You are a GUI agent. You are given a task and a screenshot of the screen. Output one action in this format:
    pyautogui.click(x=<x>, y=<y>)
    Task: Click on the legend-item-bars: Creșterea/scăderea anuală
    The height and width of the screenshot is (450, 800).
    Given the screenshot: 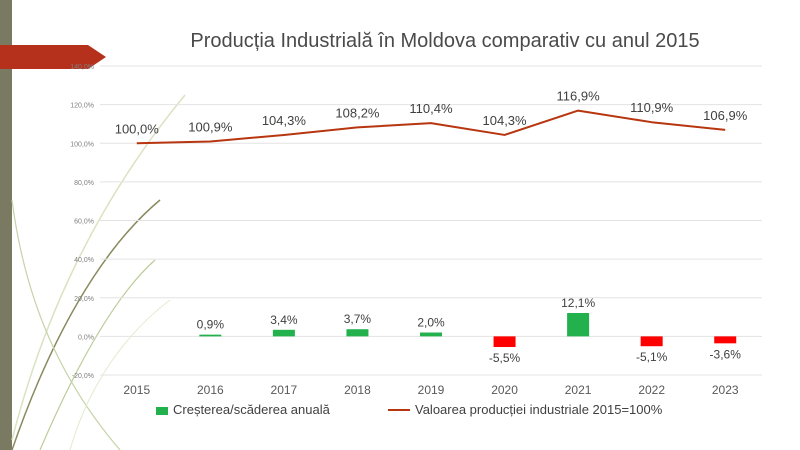 What is the action you would take?
    pyautogui.click(x=243, y=409)
    